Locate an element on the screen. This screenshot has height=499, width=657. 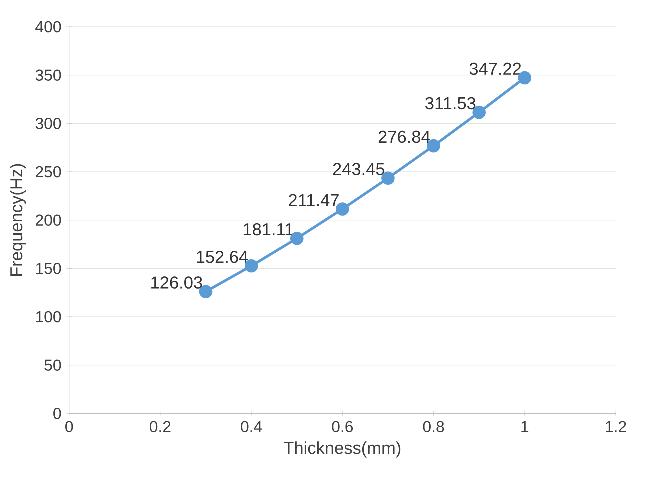
y-axis-title: Frequency(Hz) is located at coordinates (18, 220).